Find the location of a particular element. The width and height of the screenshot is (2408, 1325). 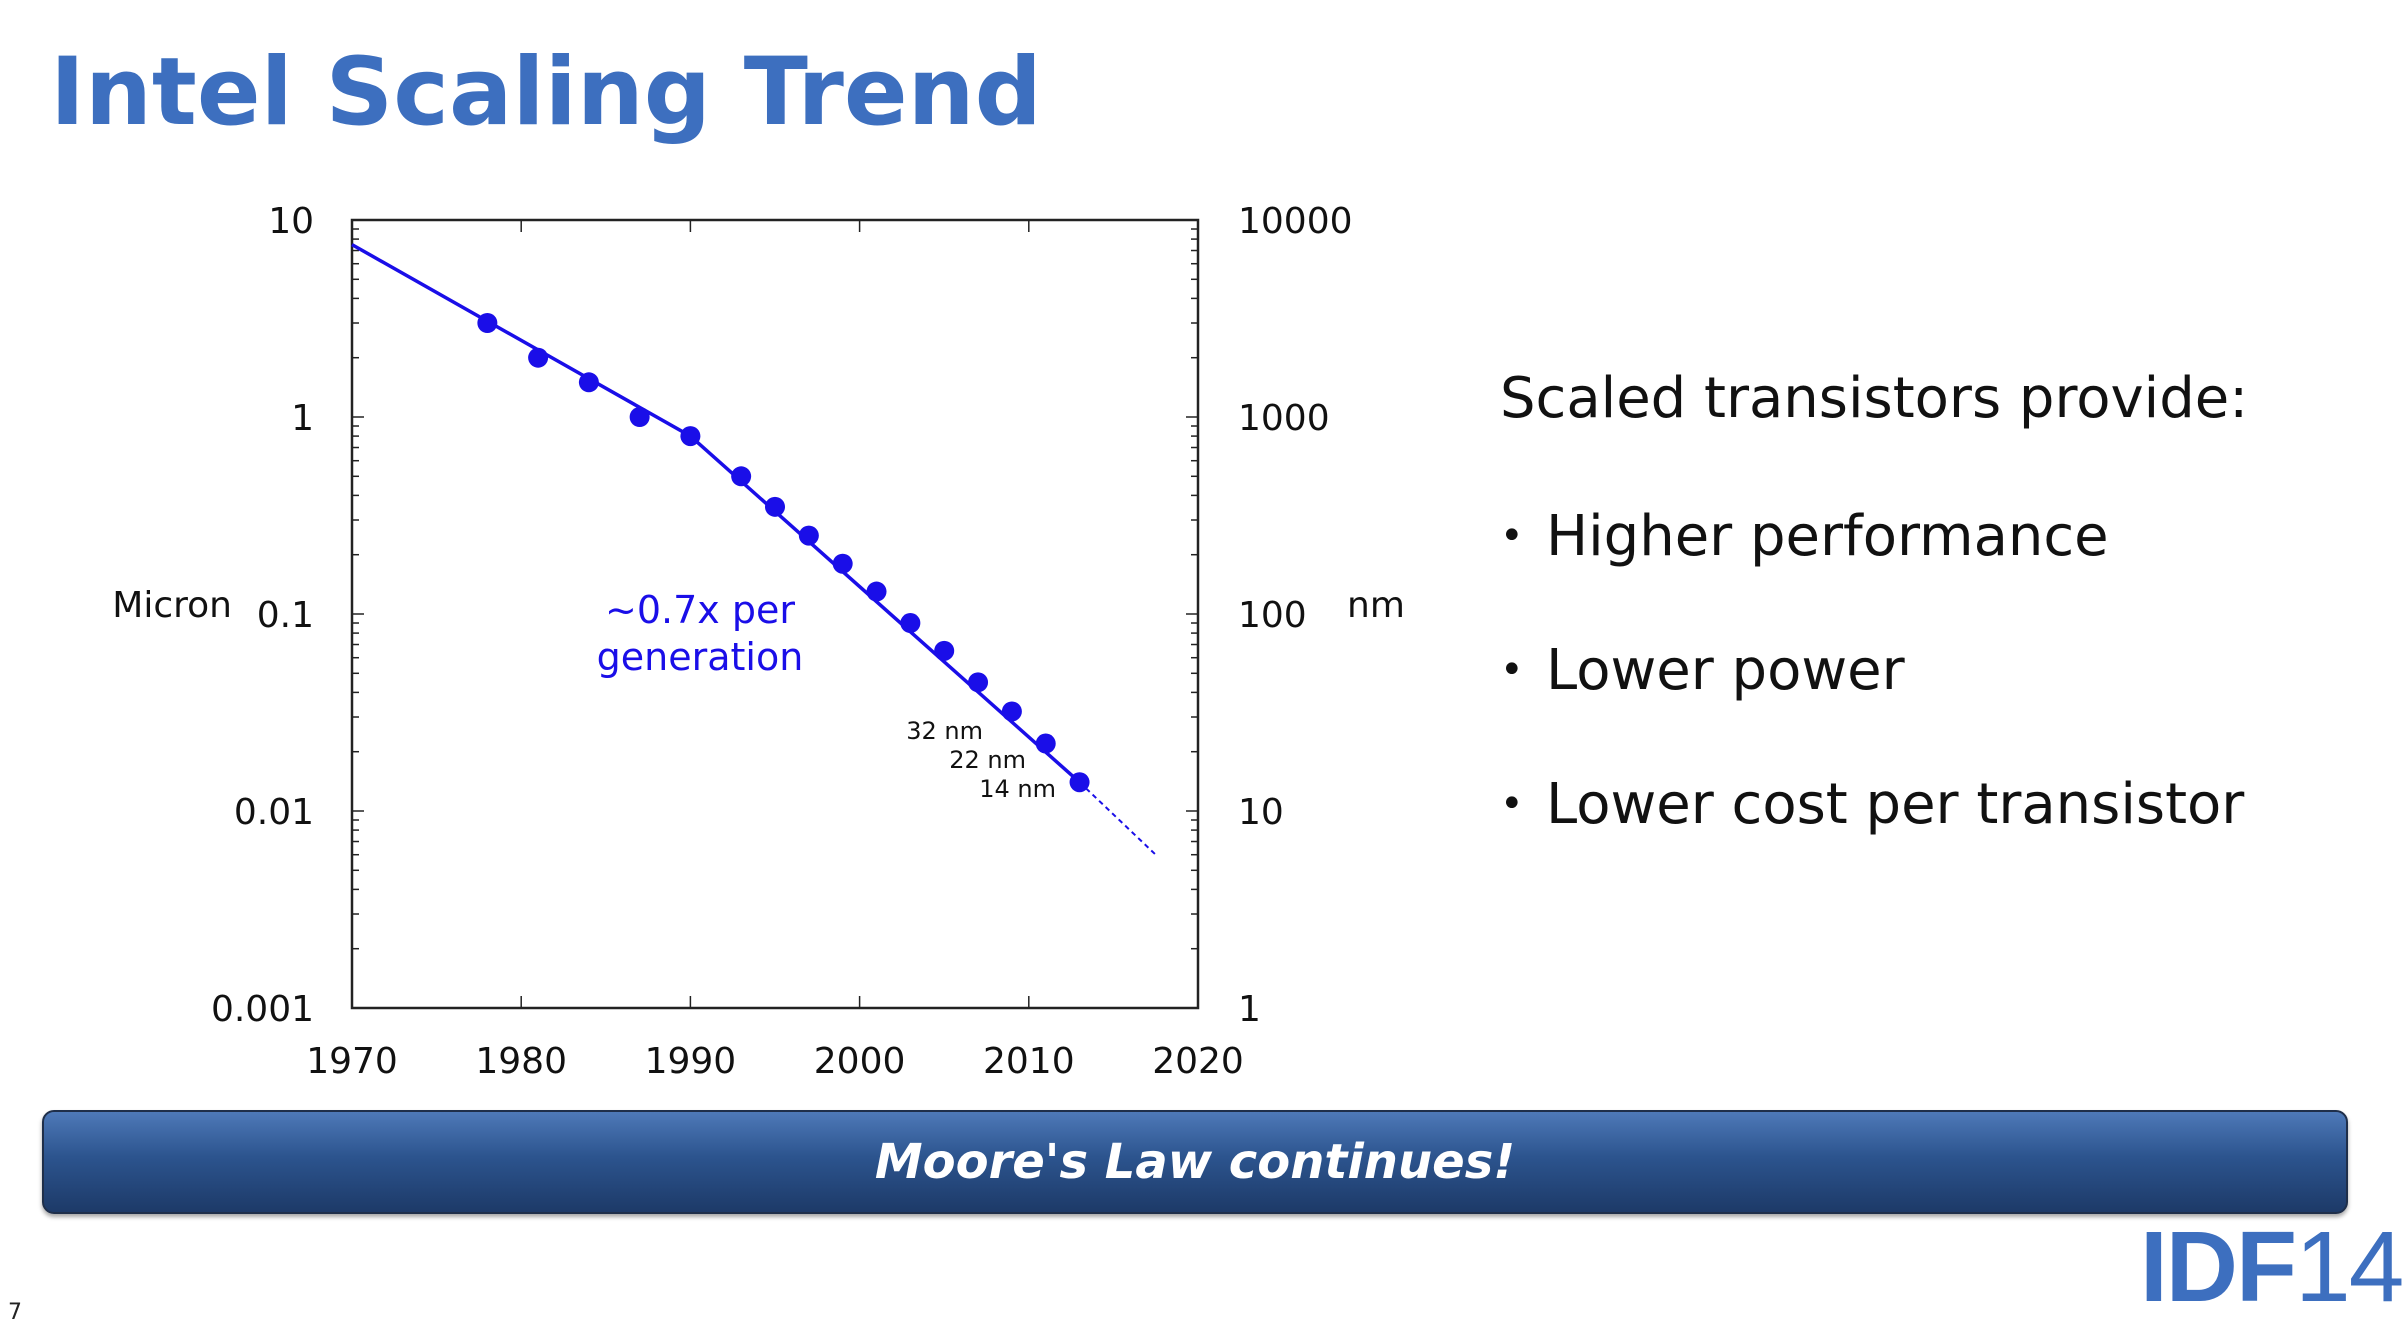

y-tick-label: 1 is located at coordinates (302, 418).